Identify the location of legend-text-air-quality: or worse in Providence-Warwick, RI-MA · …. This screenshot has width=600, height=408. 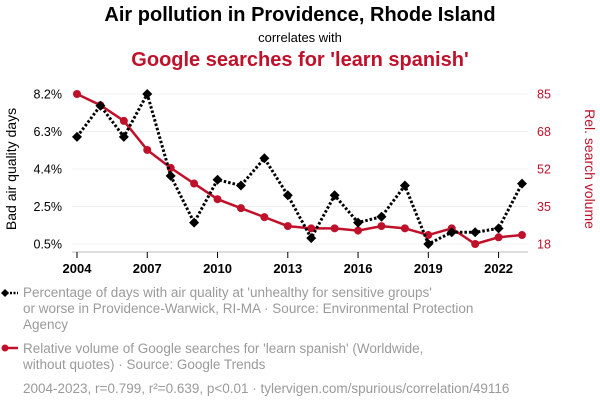
(248, 308).